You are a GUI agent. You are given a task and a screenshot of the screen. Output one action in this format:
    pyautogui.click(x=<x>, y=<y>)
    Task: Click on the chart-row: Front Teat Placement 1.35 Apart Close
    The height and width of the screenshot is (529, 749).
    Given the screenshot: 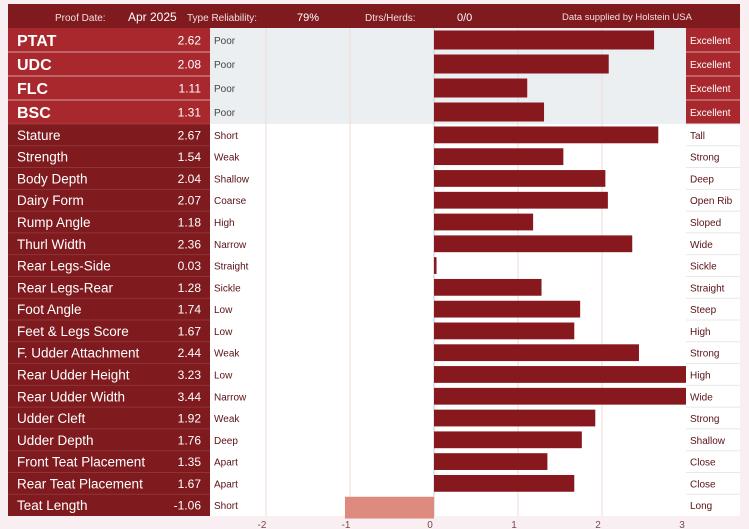 What is the action you would take?
    pyautogui.click(x=374, y=460)
    